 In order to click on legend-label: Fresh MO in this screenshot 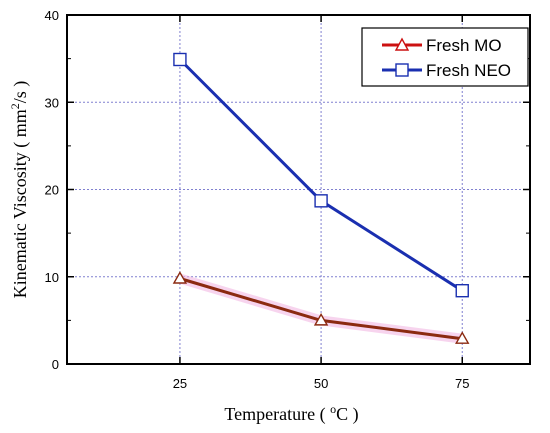, I will do `click(464, 45)`.